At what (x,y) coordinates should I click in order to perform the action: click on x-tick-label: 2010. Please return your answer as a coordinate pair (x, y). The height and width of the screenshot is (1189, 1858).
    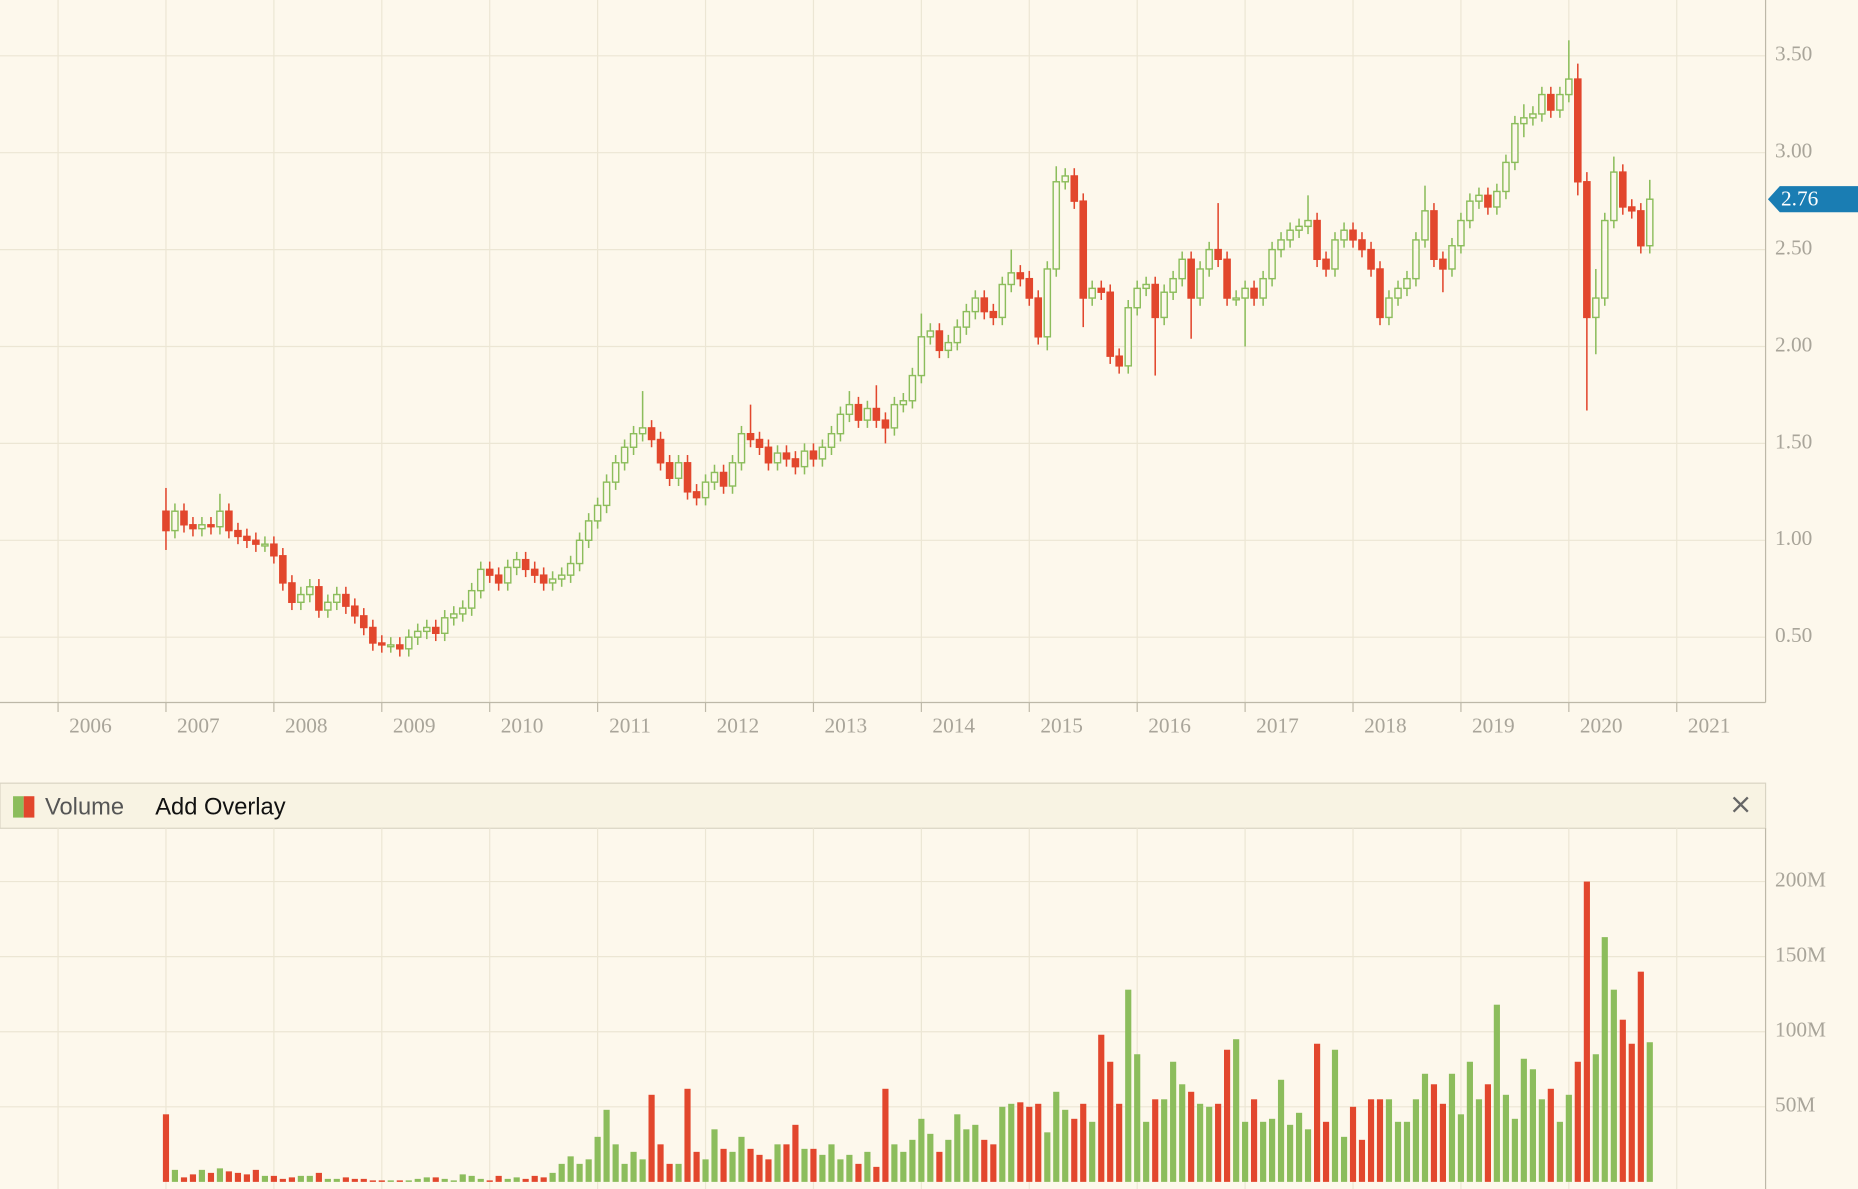
    Looking at the image, I should click on (522, 725).